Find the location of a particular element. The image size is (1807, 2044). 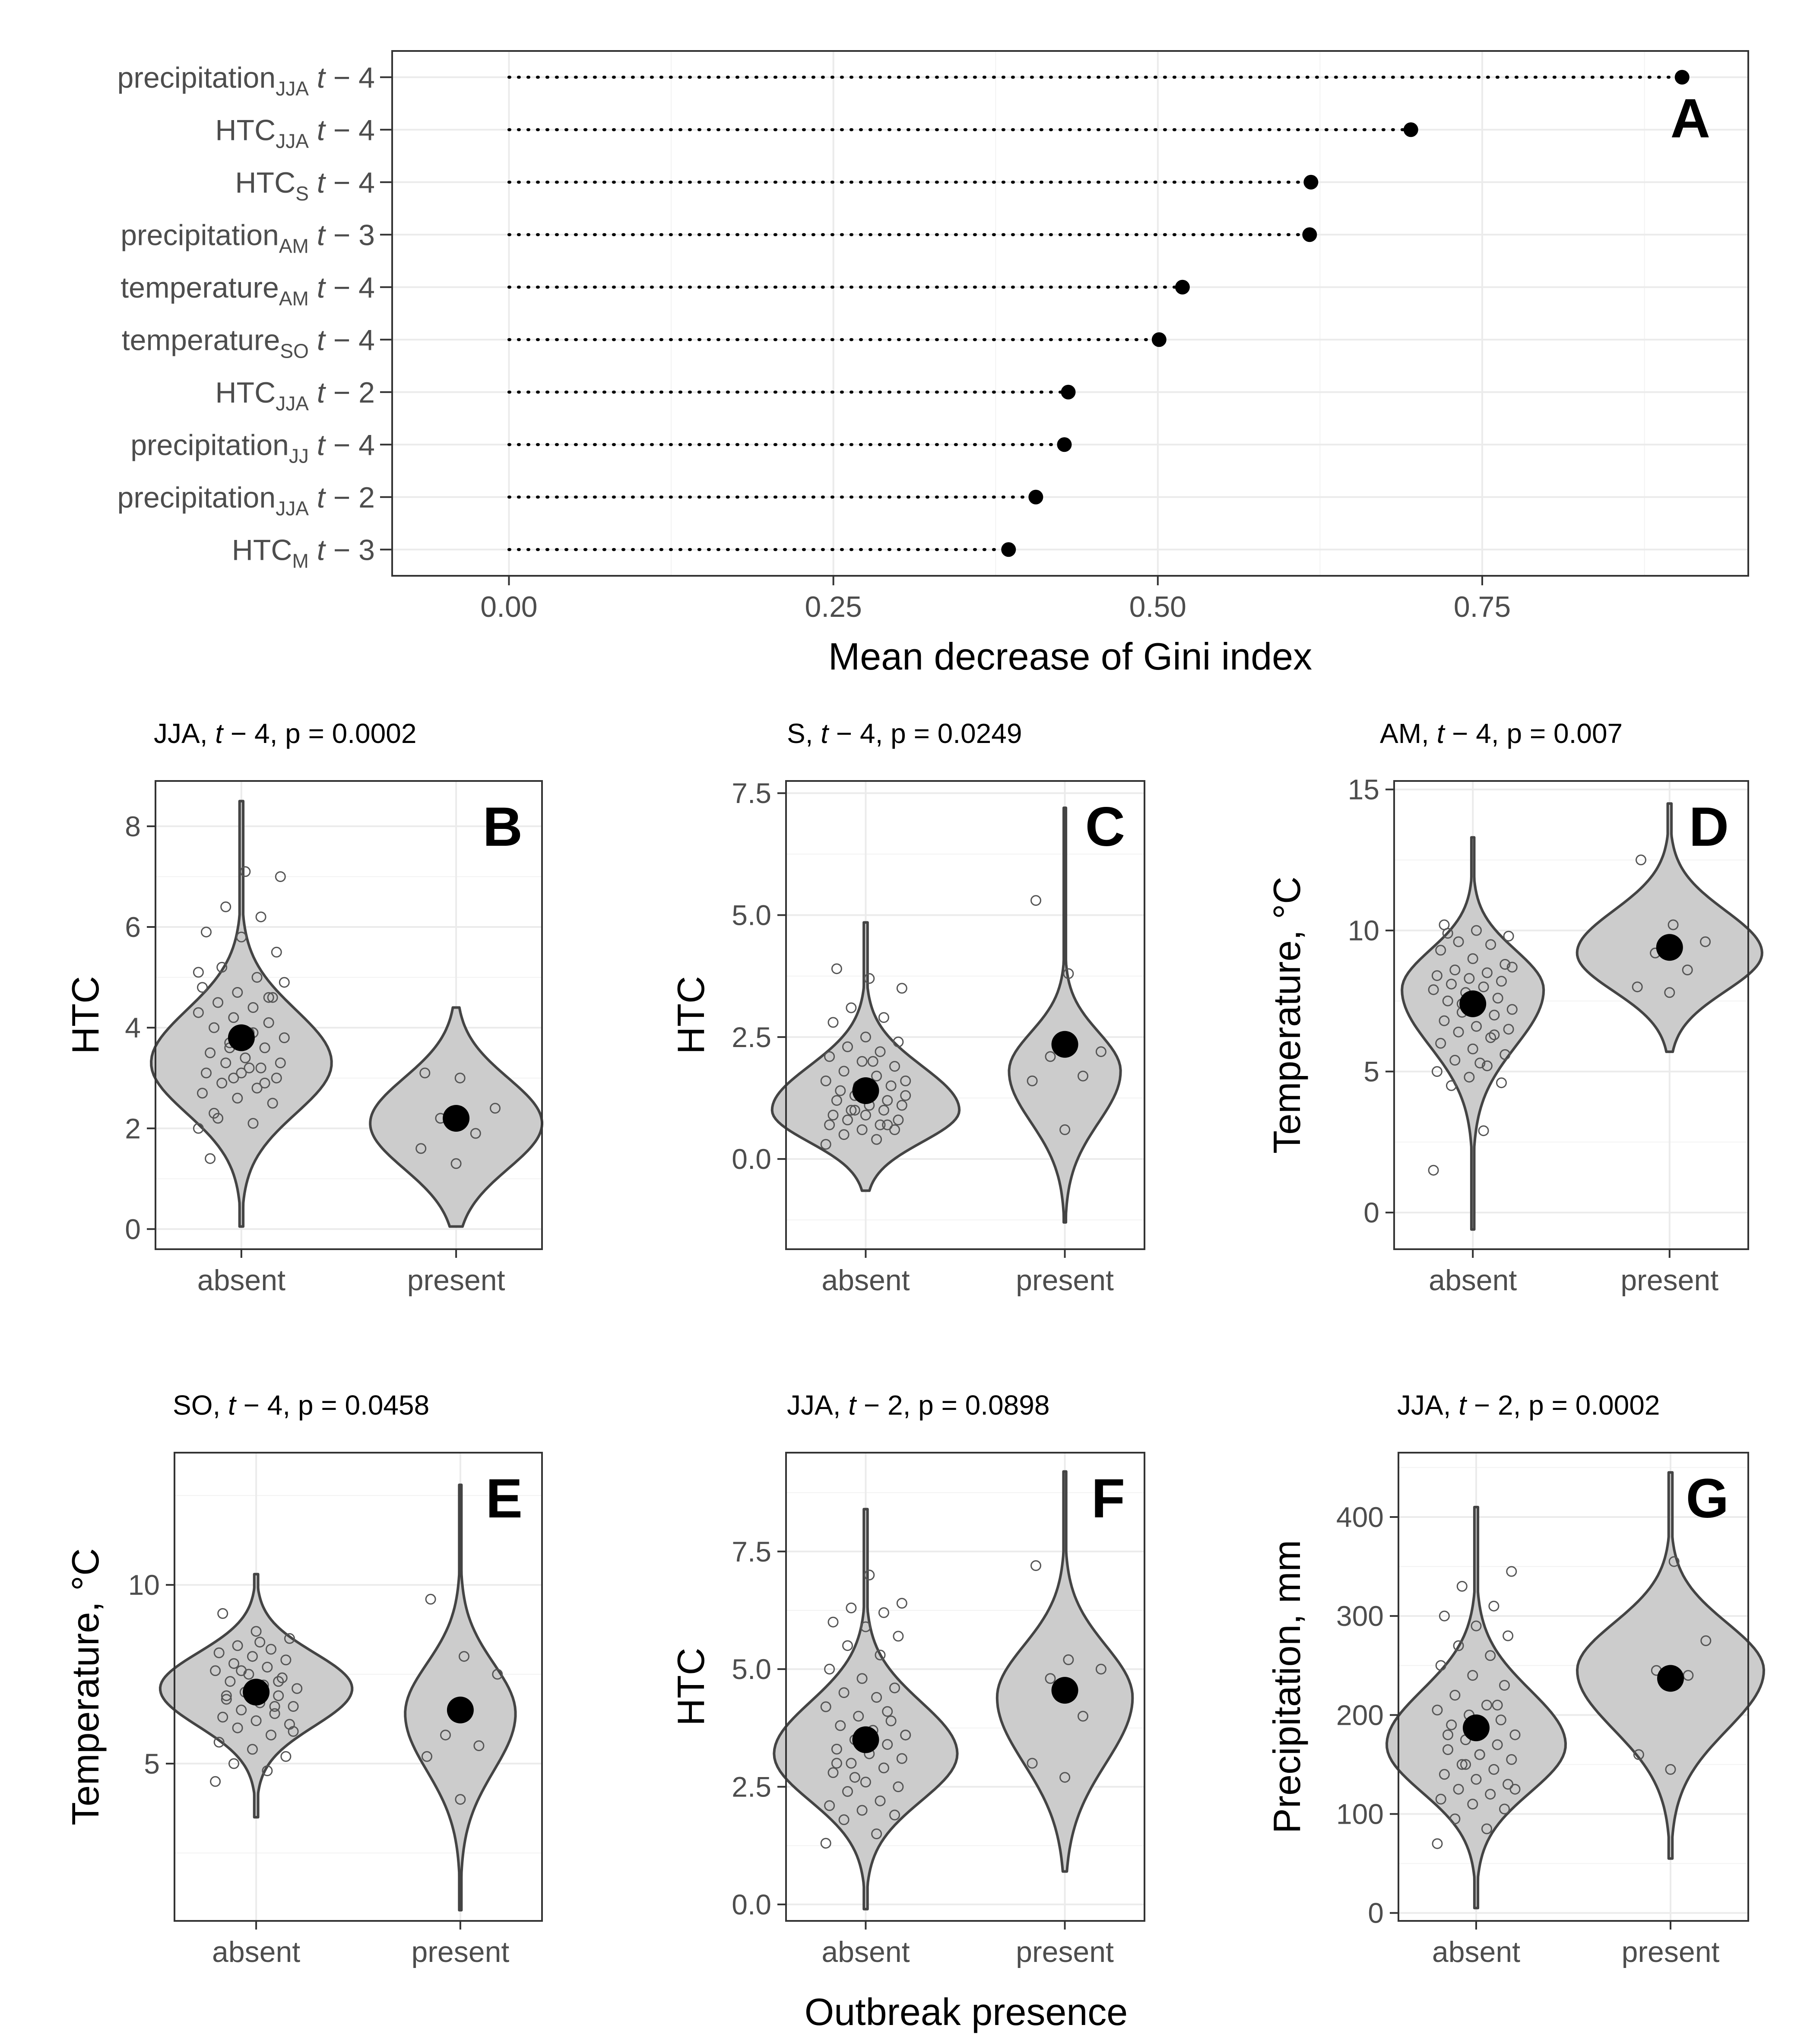

y-tick-label: 8 is located at coordinates (133, 826).